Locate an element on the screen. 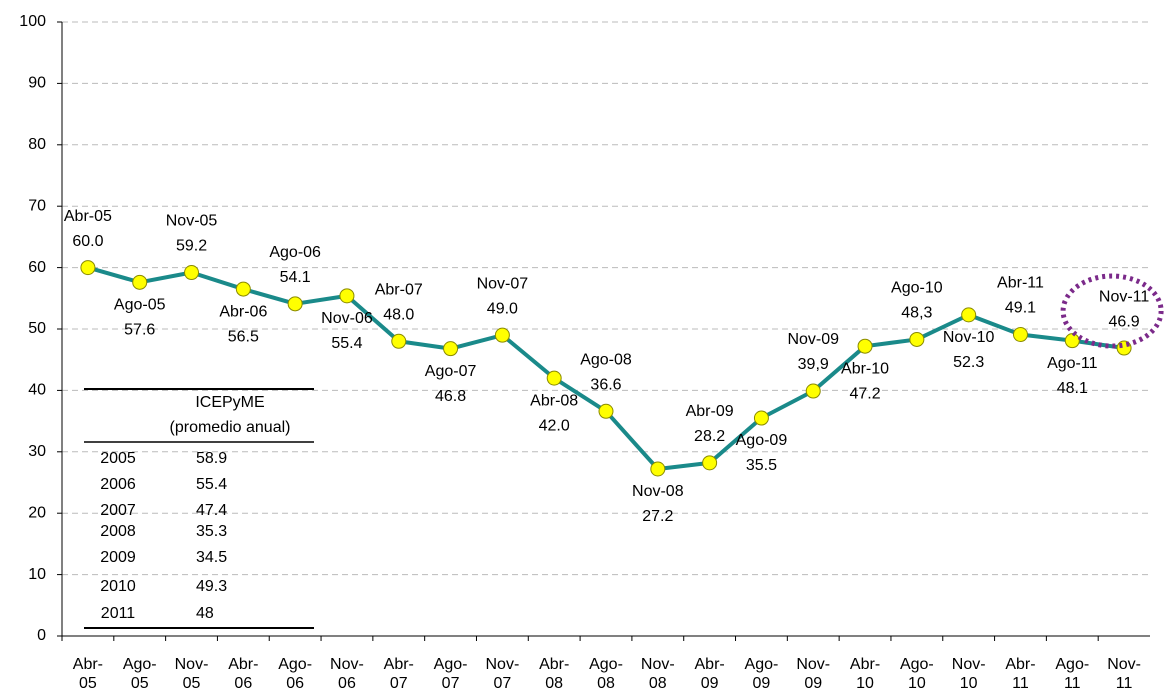 The height and width of the screenshot is (696, 1166). x-tick-label: Abr-07 is located at coordinates (399, 674).